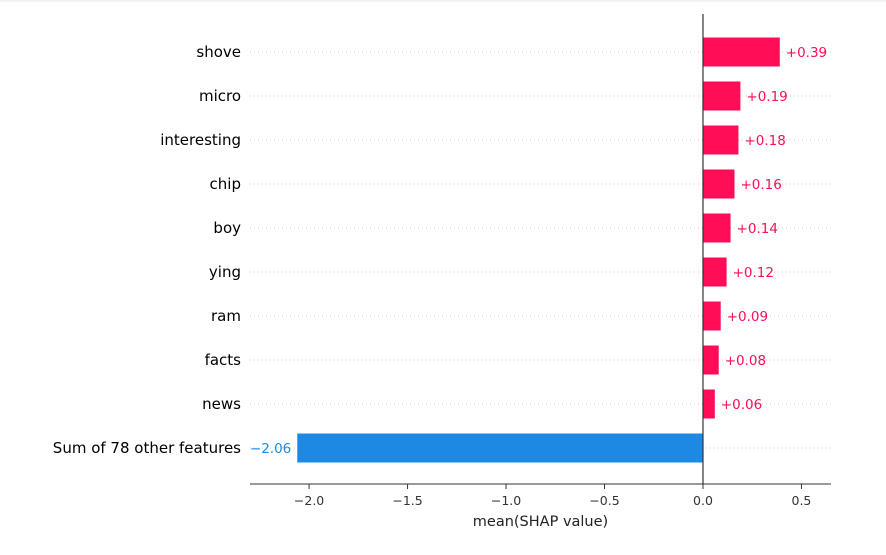  I want to click on category-label: Sum of 78 other features, so click(147, 448).